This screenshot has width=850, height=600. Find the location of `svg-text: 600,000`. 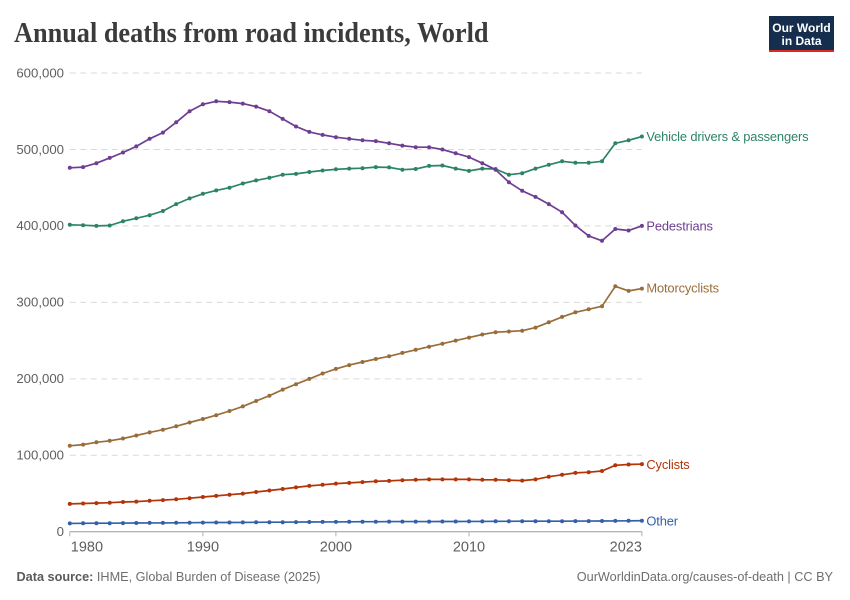

svg-text: 600,000 is located at coordinates (40, 72).